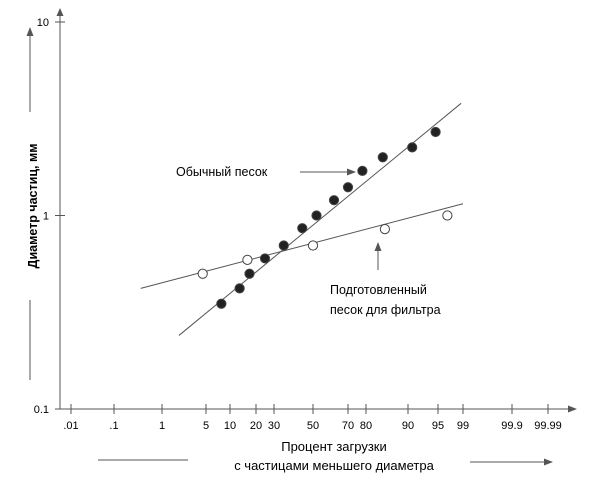 The height and width of the screenshot is (483, 601). Describe the element at coordinates (438, 426) in the screenshot. I see `x-tick-label: 95` at that location.